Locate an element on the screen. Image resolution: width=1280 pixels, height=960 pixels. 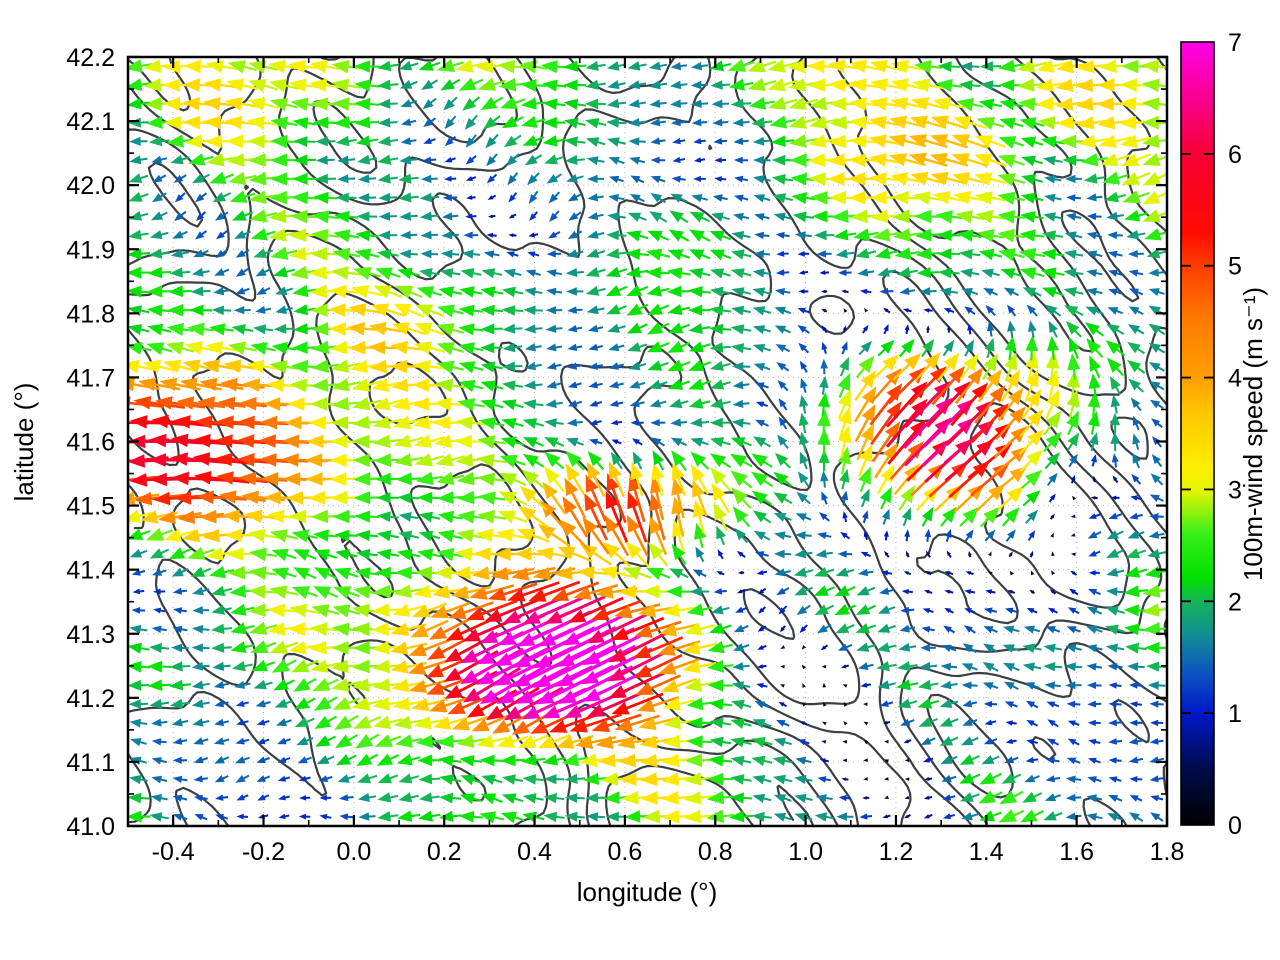
colorbar-tick-label: 4 is located at coordinates (1235, 379).